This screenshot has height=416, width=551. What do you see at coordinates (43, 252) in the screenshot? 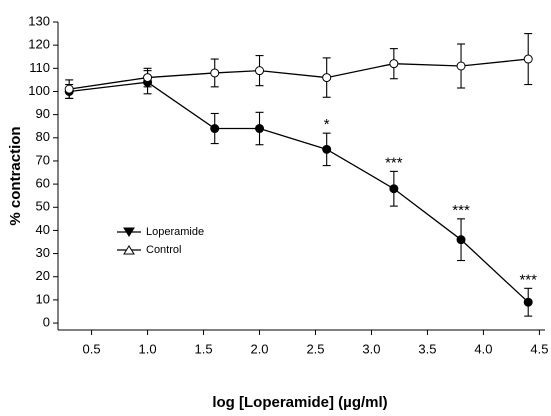
I see `y-tick-label: 30` at bounding box center [43, 252].